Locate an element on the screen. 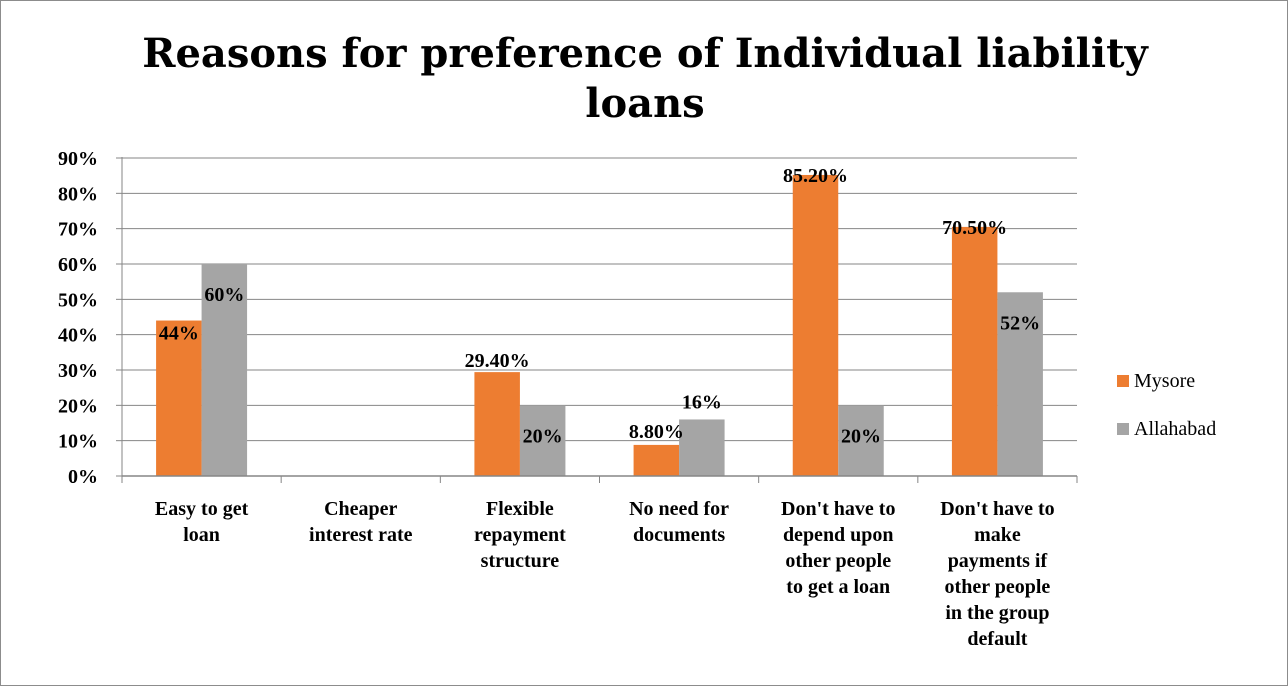  category-label-line: Easy to get is located at coordinates (202, 509).